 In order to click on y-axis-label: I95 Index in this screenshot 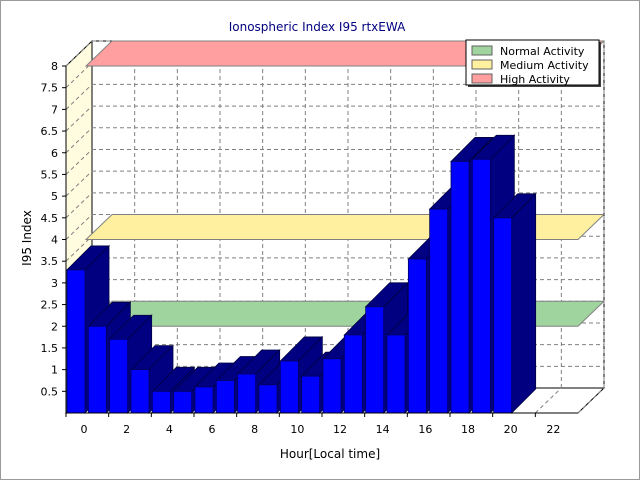, I will do `click(27, 238)`.